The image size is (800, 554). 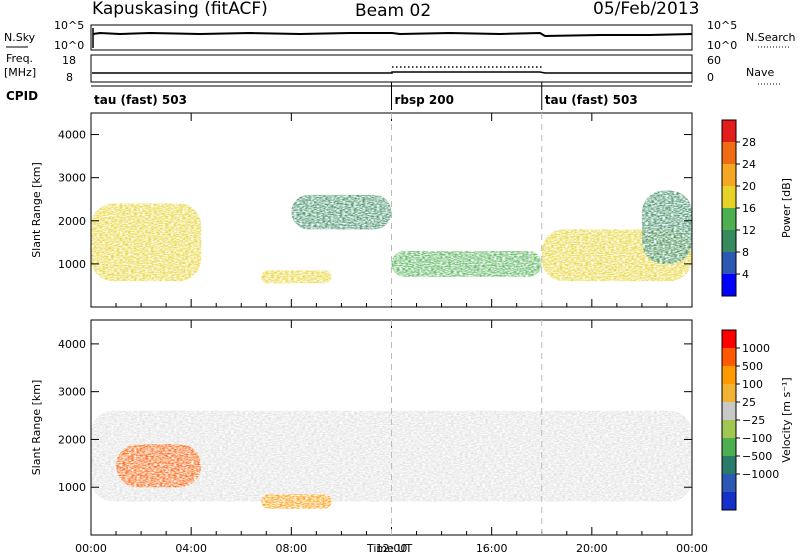 I want to click on site-title: Kapuskasing (fitACF), so click(x=180, y=9).